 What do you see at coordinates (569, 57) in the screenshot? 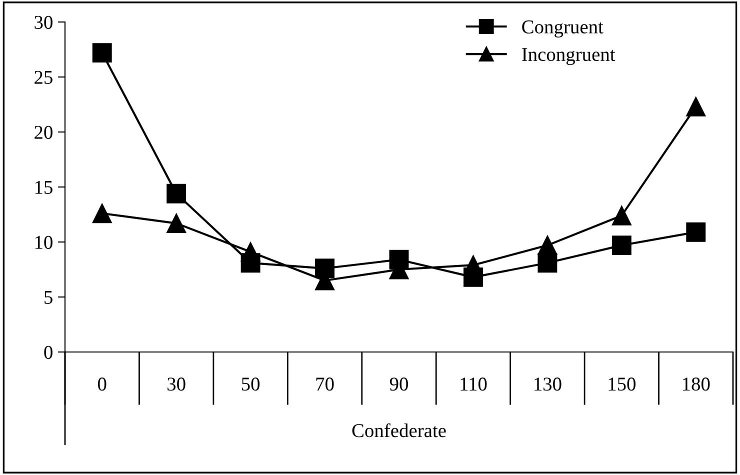
I see `legend-label: Incongruent` at bounding box center [569, 57].